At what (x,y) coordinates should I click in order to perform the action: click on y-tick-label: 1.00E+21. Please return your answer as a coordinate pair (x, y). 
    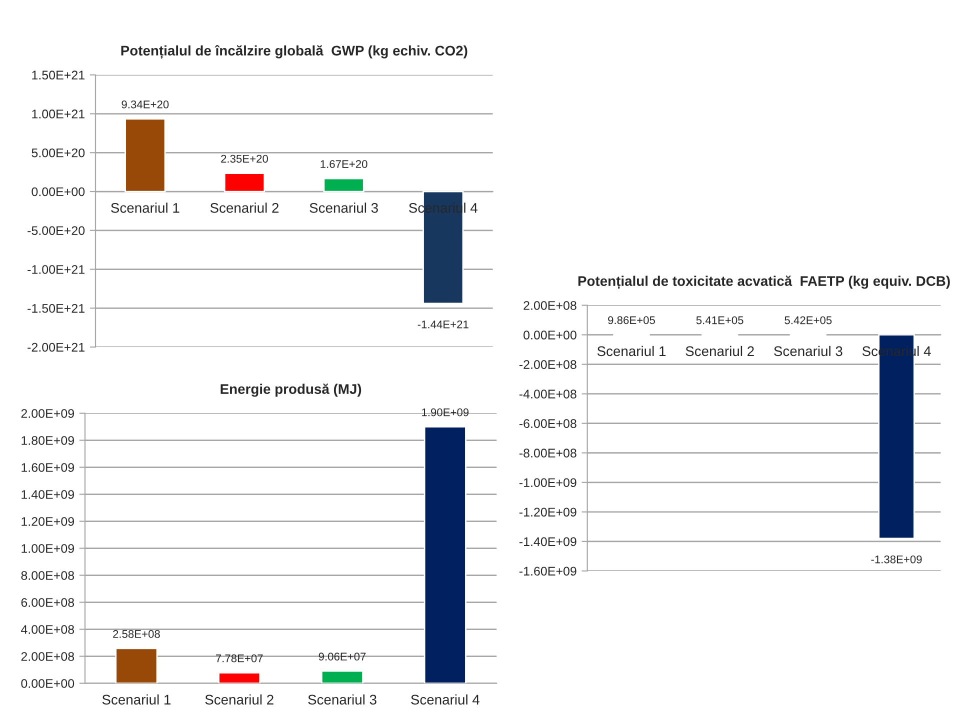
    Looking at the image, I should click on (58, 114).